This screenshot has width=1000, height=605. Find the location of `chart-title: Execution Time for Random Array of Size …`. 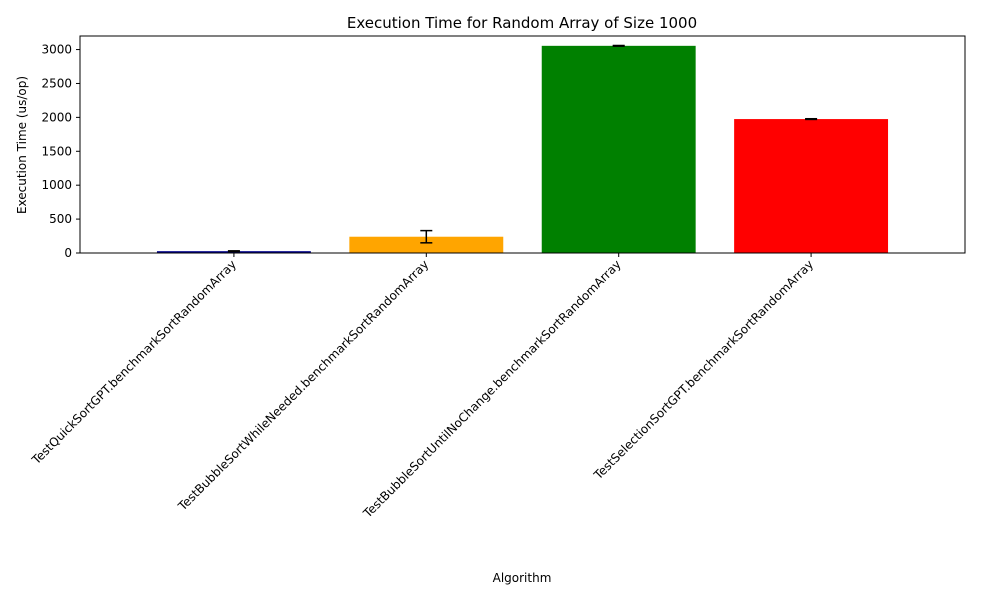

chart-title: Execution Time for Random Array of Size … is located at coordinates (522, 23).